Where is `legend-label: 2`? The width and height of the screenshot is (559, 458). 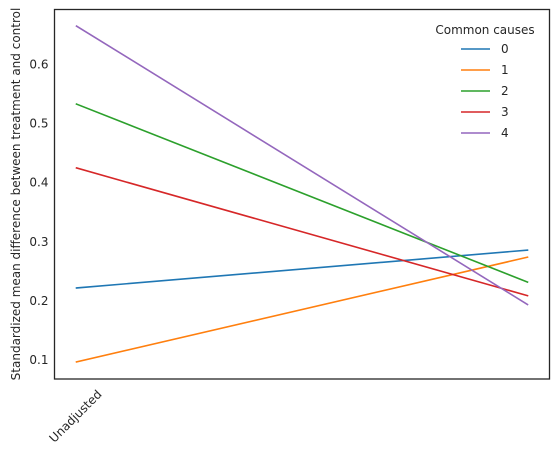
legend-label: 2 is located at coordinates (505, 91).